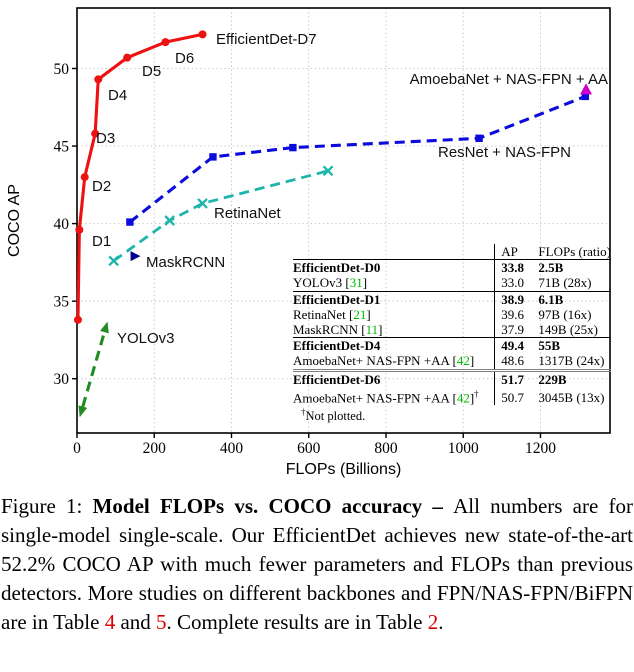 This screenshot has height=672, width=634. What do you see at coordinates (47, 506) in the screenshot?
I see `caption-text: Figure 1:` at bounding box center [47, 506].